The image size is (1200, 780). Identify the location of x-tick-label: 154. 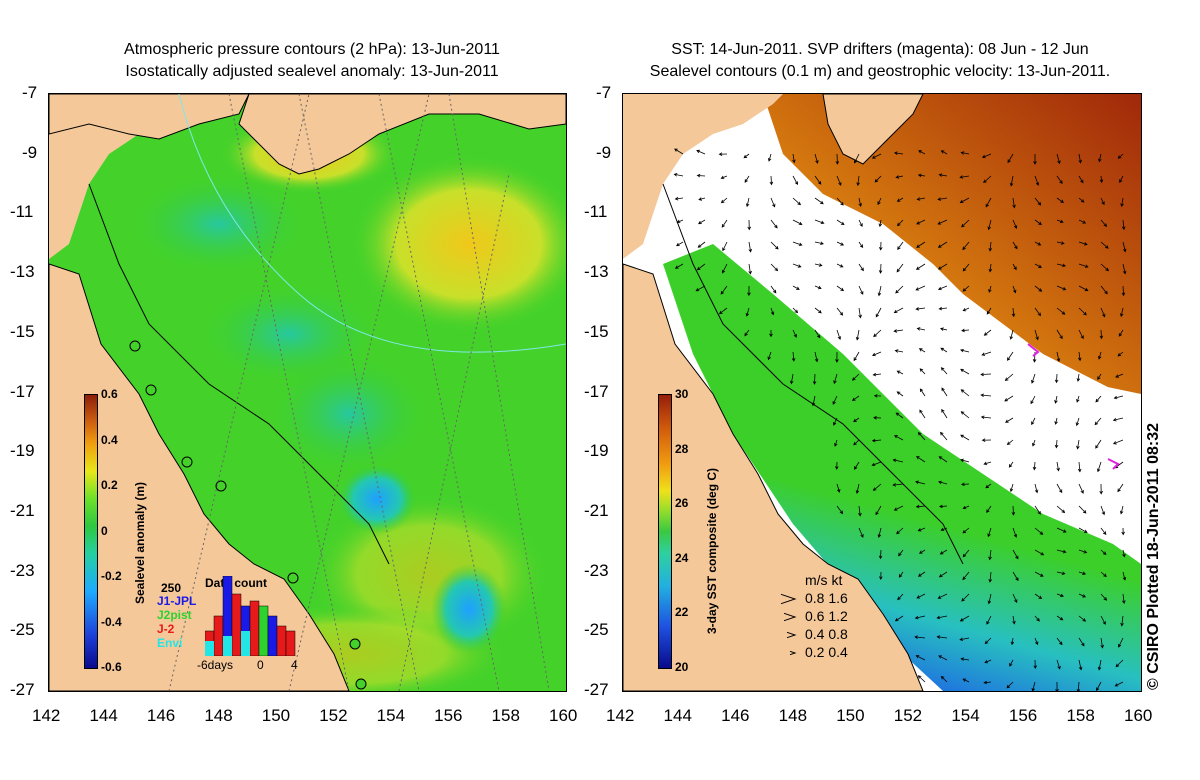
(391, 715).